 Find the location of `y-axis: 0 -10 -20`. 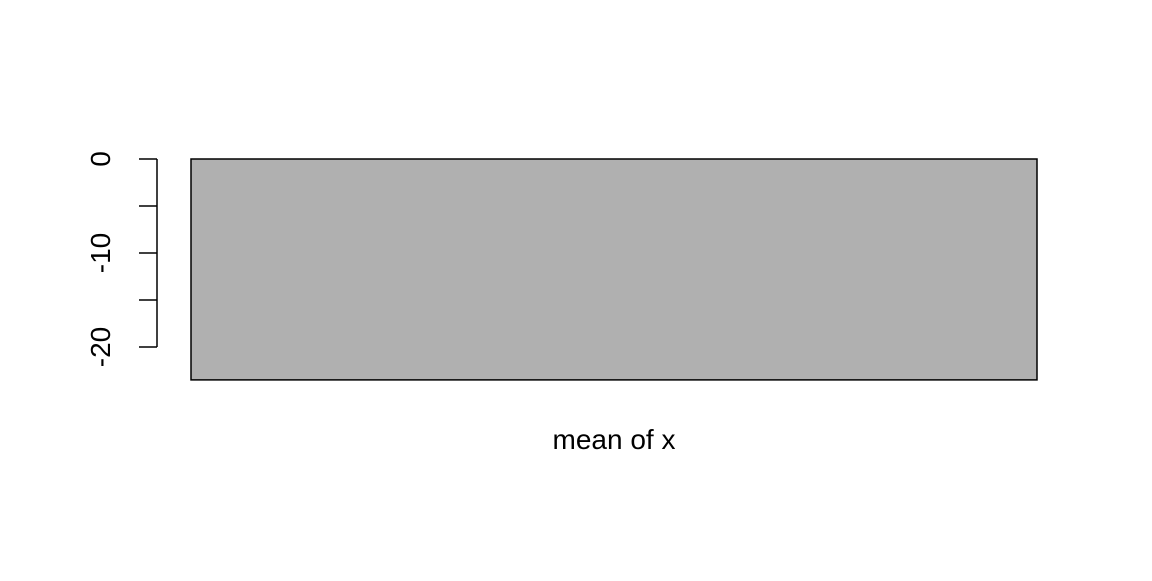

y-axis: 0 -10 -20 is located at coordinates (121, 259).